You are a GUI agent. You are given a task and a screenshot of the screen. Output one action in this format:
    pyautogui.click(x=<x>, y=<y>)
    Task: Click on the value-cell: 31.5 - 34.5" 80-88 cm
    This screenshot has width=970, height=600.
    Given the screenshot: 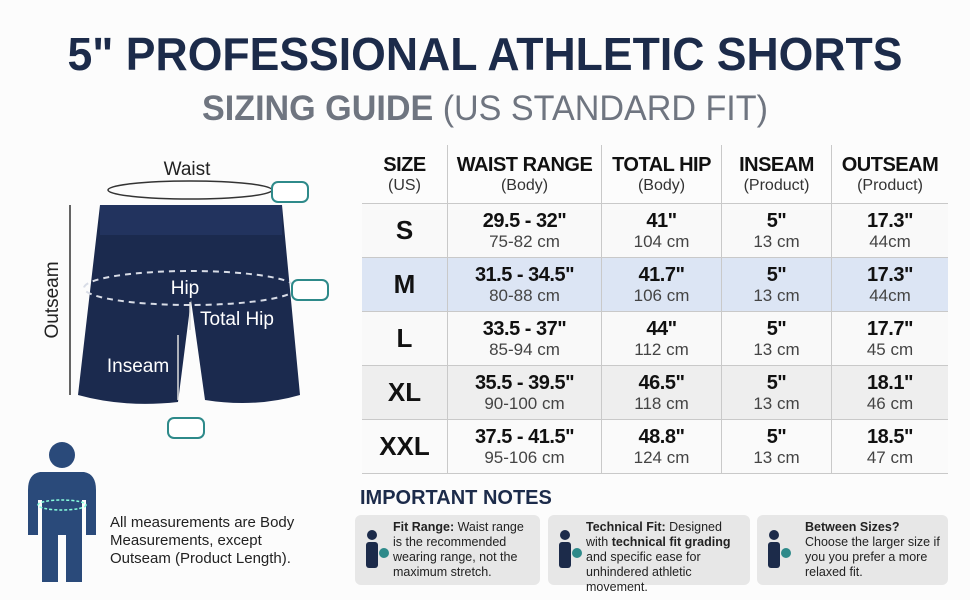 What is the action you would take?
    pyautogui.click(x=525, y=284)
    